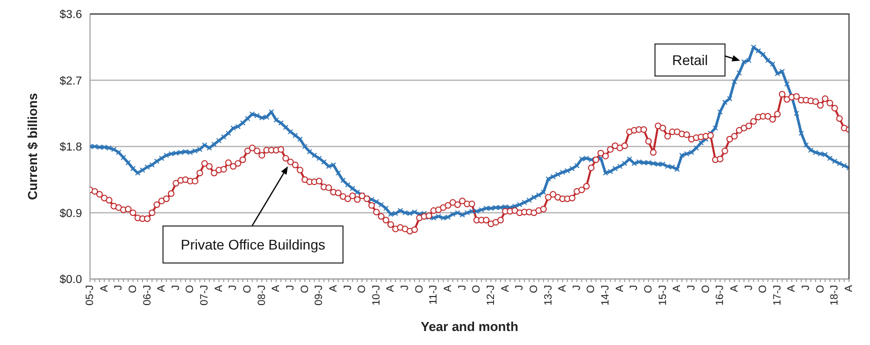 This screenshot has width=870, height=345. Describe the element at coordinates (720, 295) in the screenshot. I see `x-tick-label: 16-J` at that location.